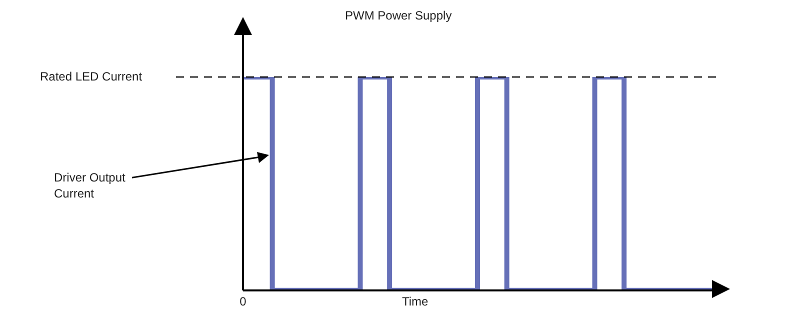 The image size is (800, 336). I want to click on text: 0, so click(243, 301).